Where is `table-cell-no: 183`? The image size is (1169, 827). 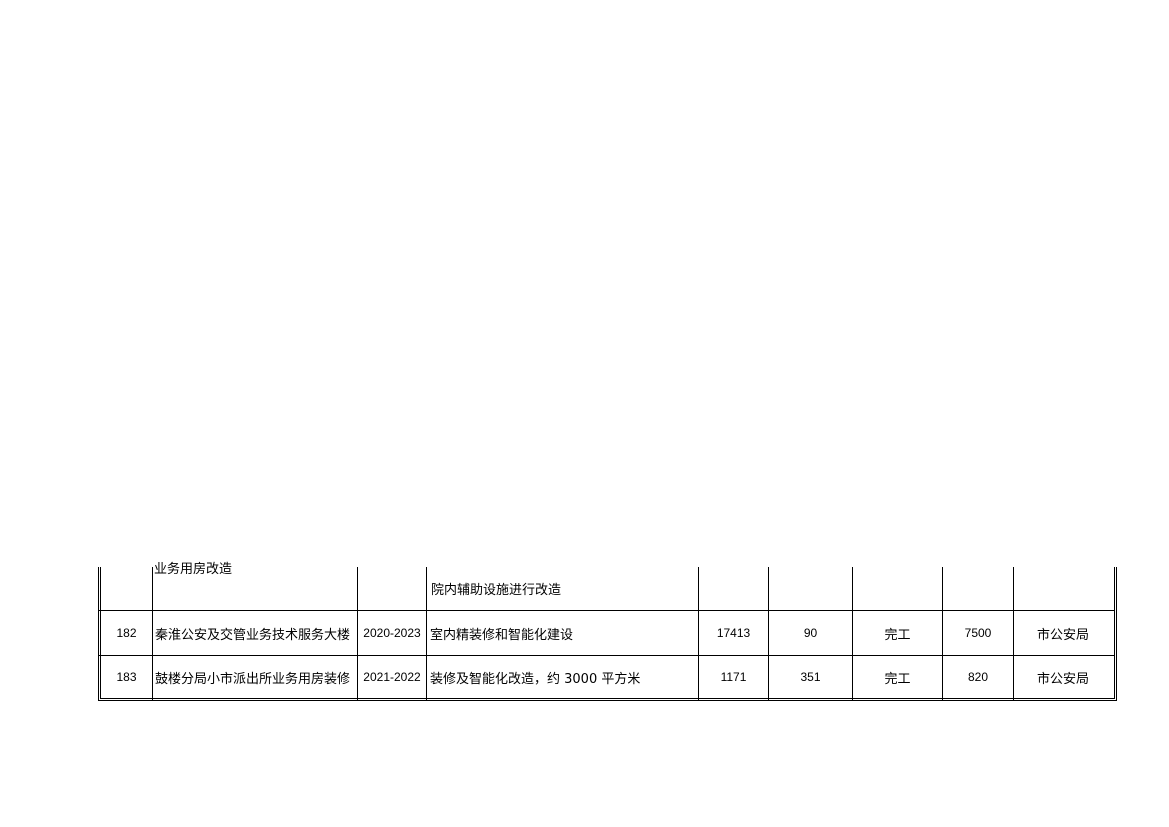 table-cell-no: 183 is located at coordinates (126, 677).